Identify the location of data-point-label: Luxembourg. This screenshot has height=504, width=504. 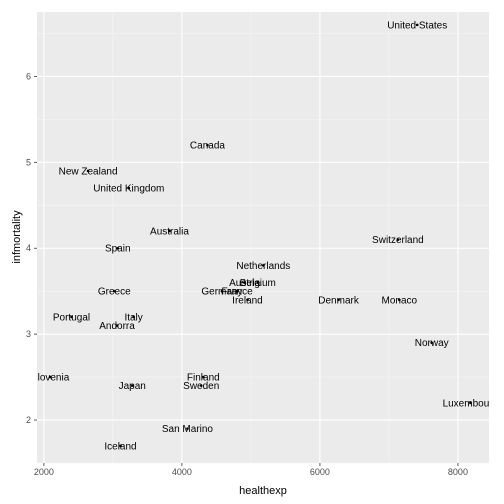
(471, 403).